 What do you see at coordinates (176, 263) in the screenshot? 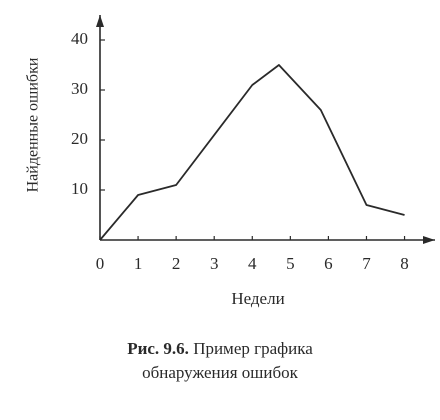
I see `x-tick-label: 2` at bounding box center [176, 263].